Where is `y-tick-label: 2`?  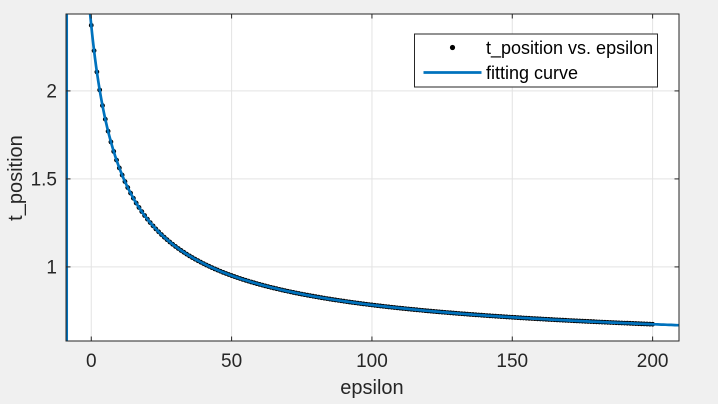 y-tick-label: 2 is located at coordinates (51, 91).